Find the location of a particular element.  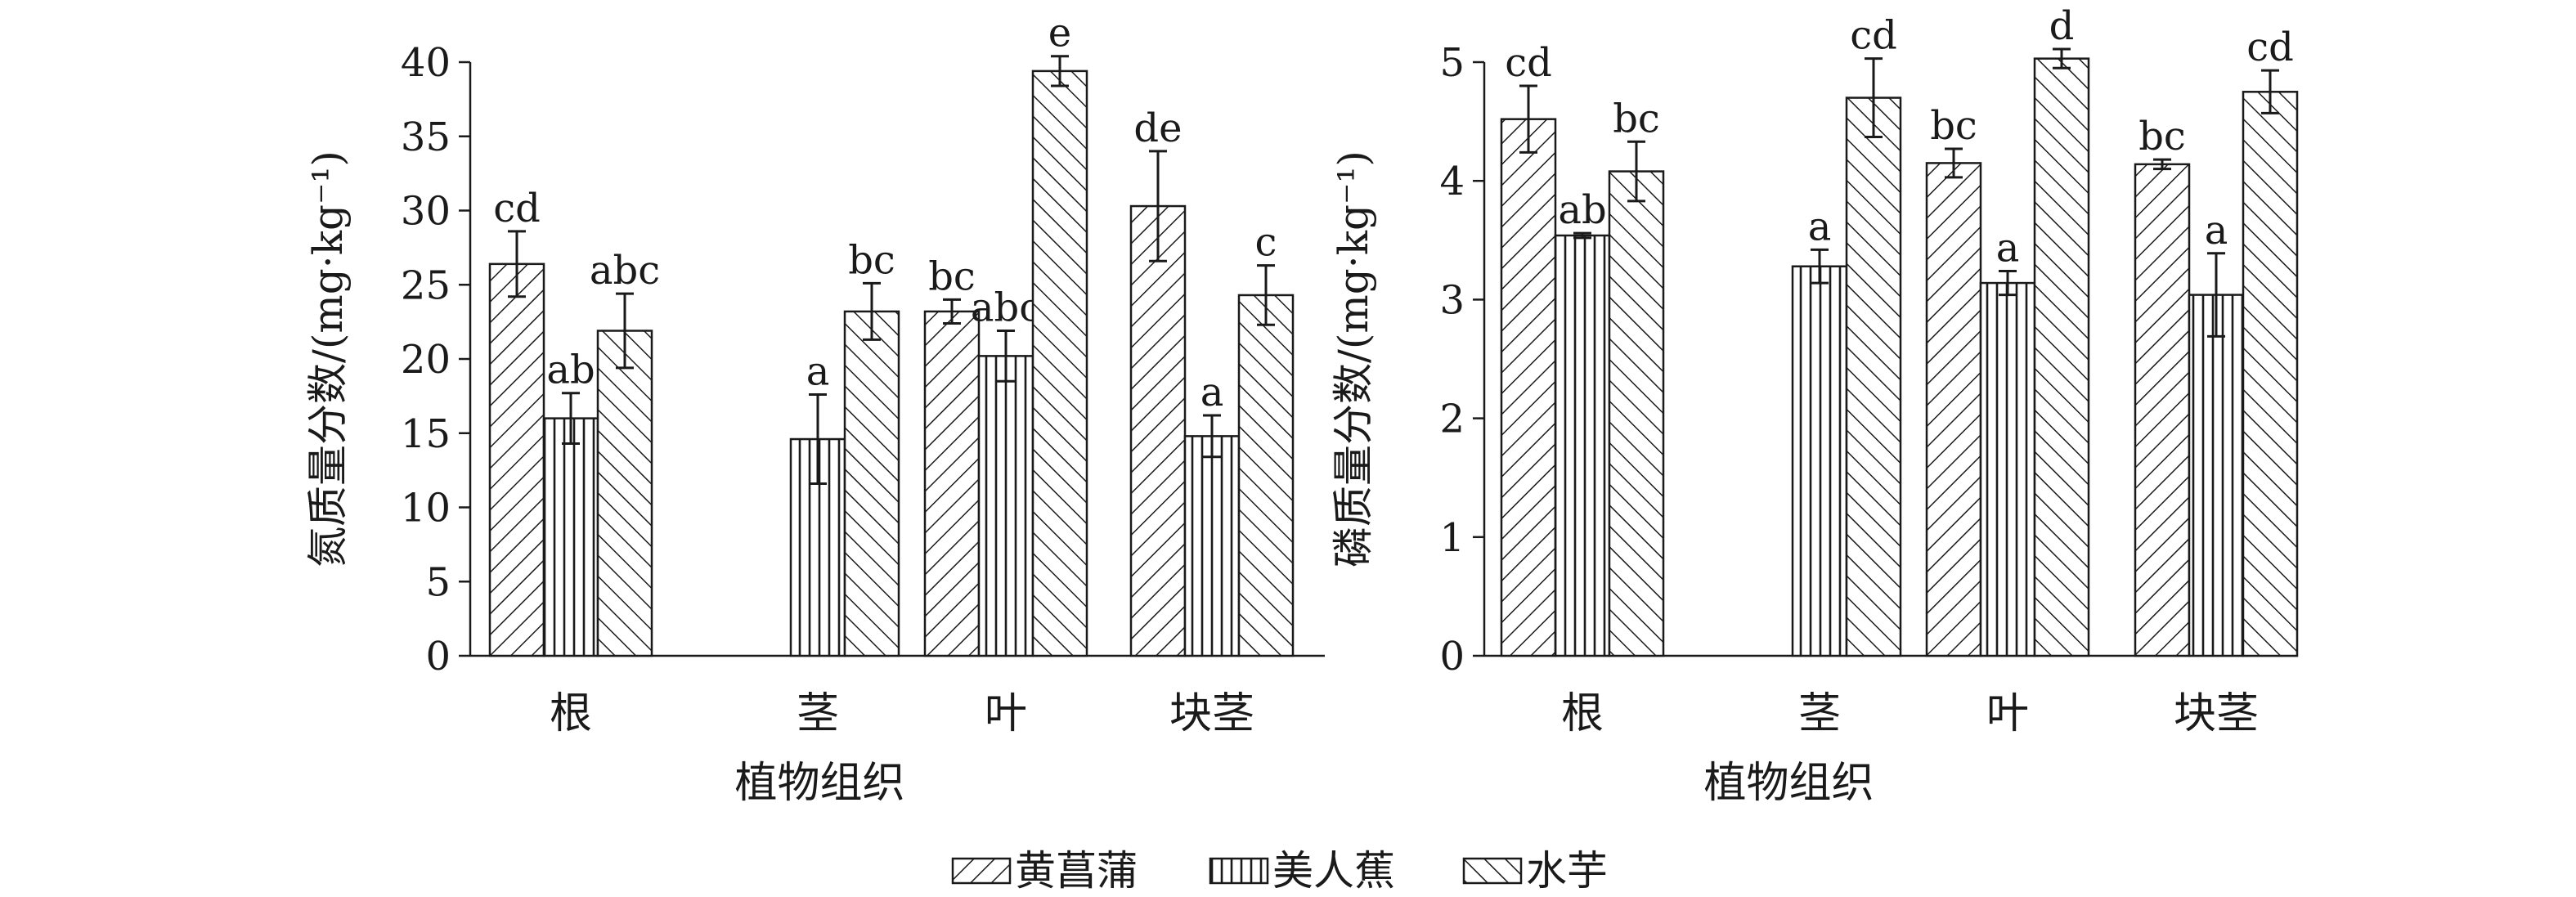

legend-label: 黄菖蒲 is located at coordinates (1077, 871).